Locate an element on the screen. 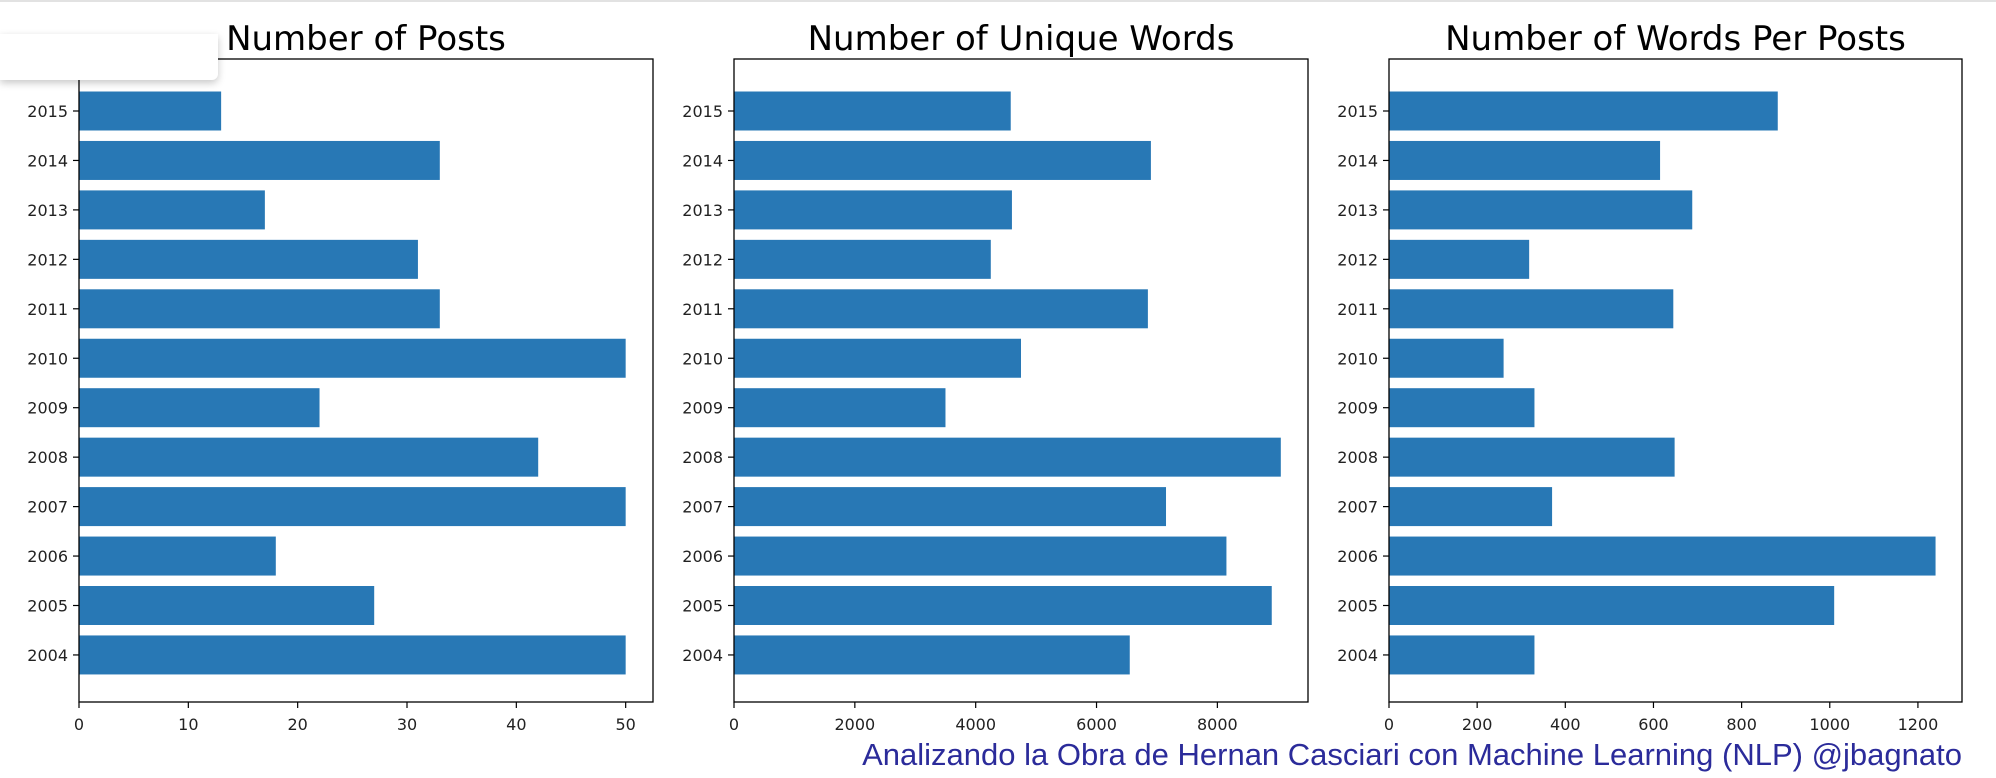 The height and width of the screenshot is (778, 1996). x-tick-label: 10 is located at coordinates (188, 724).